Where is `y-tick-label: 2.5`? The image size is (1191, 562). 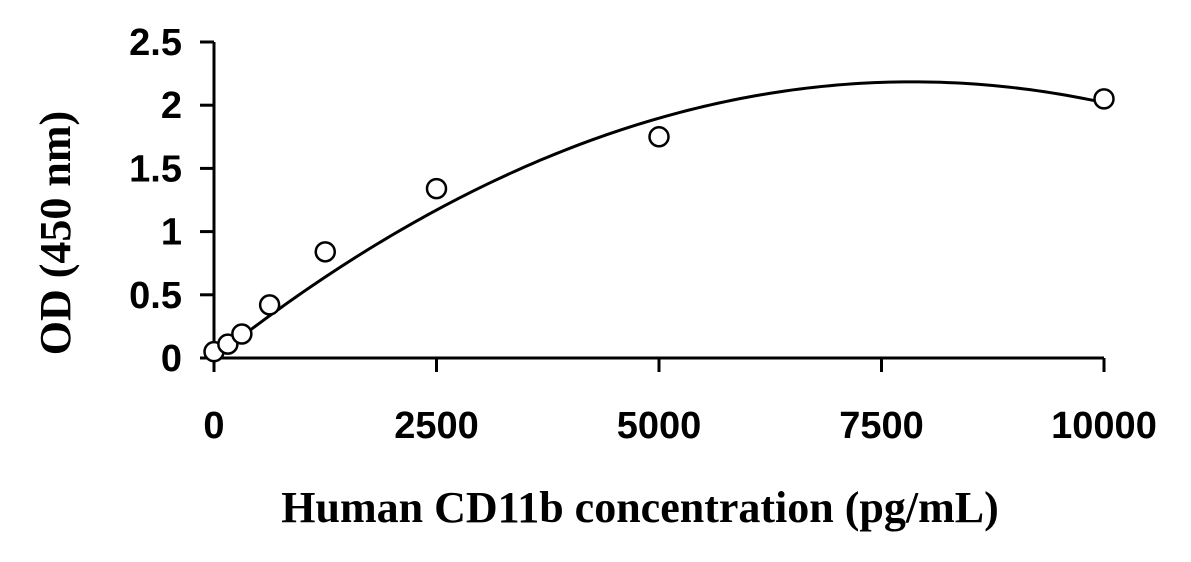 y-tick-label: 2.5 is located at coordinates (155, 43).